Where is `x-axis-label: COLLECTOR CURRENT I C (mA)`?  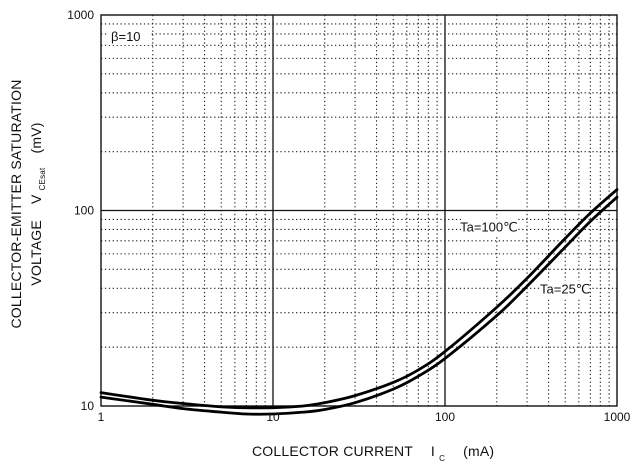 x-axis-label: COLLECTOR CURRENT I C (mA) is located at coordinates (373, 453).